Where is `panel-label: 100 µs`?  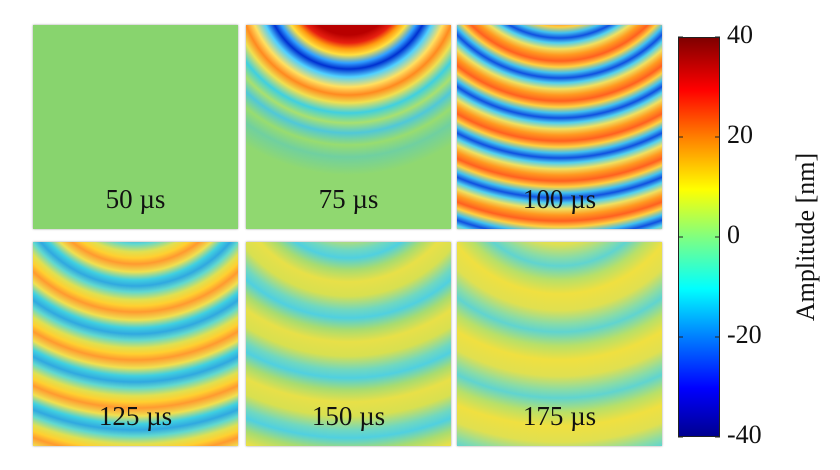
panel-label: 100 µs is located at coordinates (559, 199).